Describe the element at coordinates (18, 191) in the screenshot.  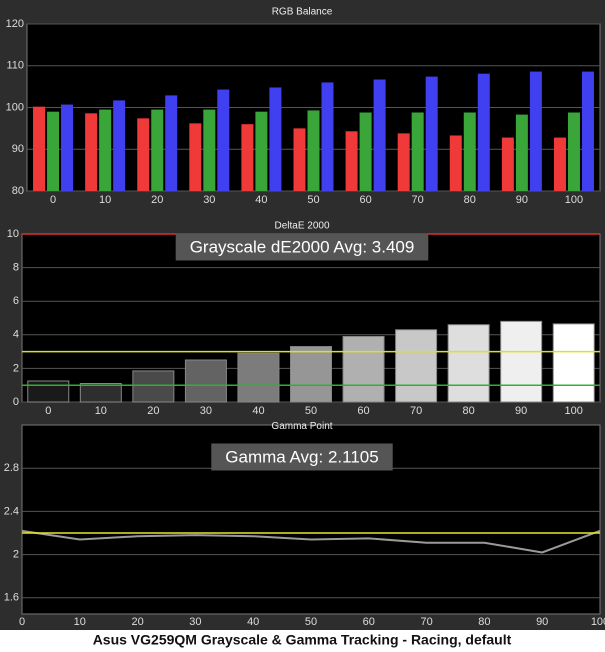
I see `y-tick-label: 80` at that location.